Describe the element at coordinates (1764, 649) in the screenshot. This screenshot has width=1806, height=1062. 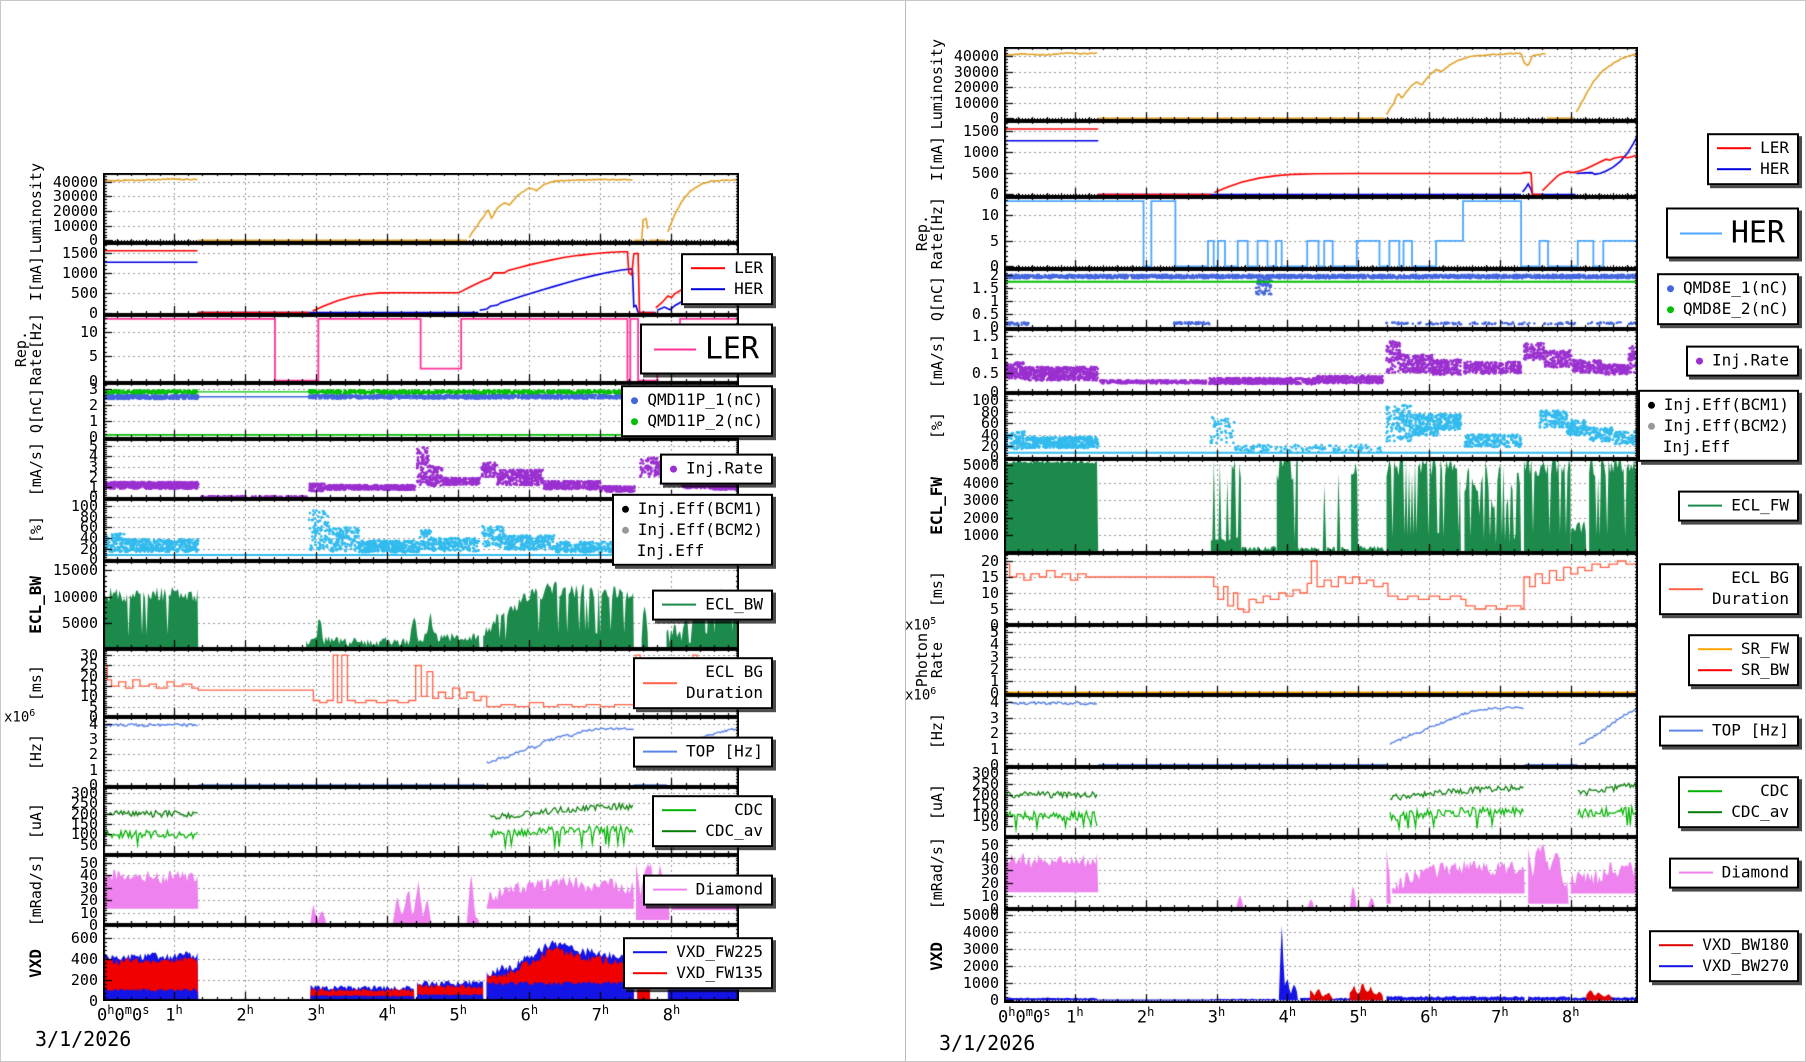
I see `legend-label: SR_FW` at that location.